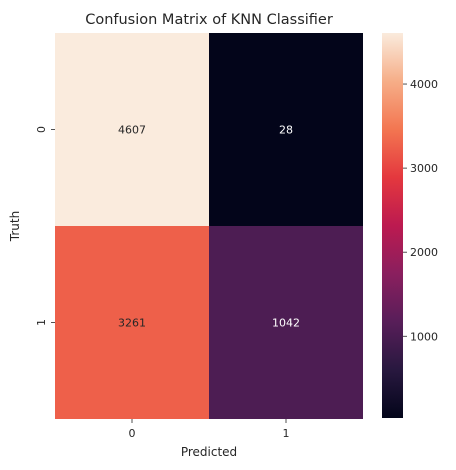 The width and height of the screenshot is (456, 470). I want to click on cell-value-label-1-1: 1042, so click(286, 323).